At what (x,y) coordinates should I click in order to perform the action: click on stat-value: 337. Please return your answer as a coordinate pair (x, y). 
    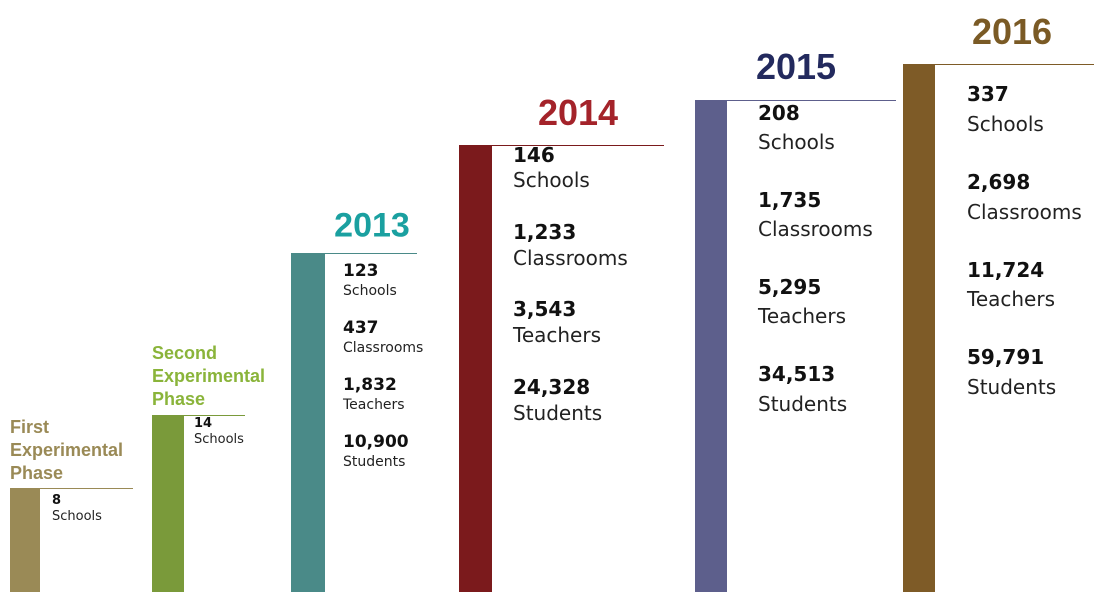
    Looking at the image, I should click on (988, 94).